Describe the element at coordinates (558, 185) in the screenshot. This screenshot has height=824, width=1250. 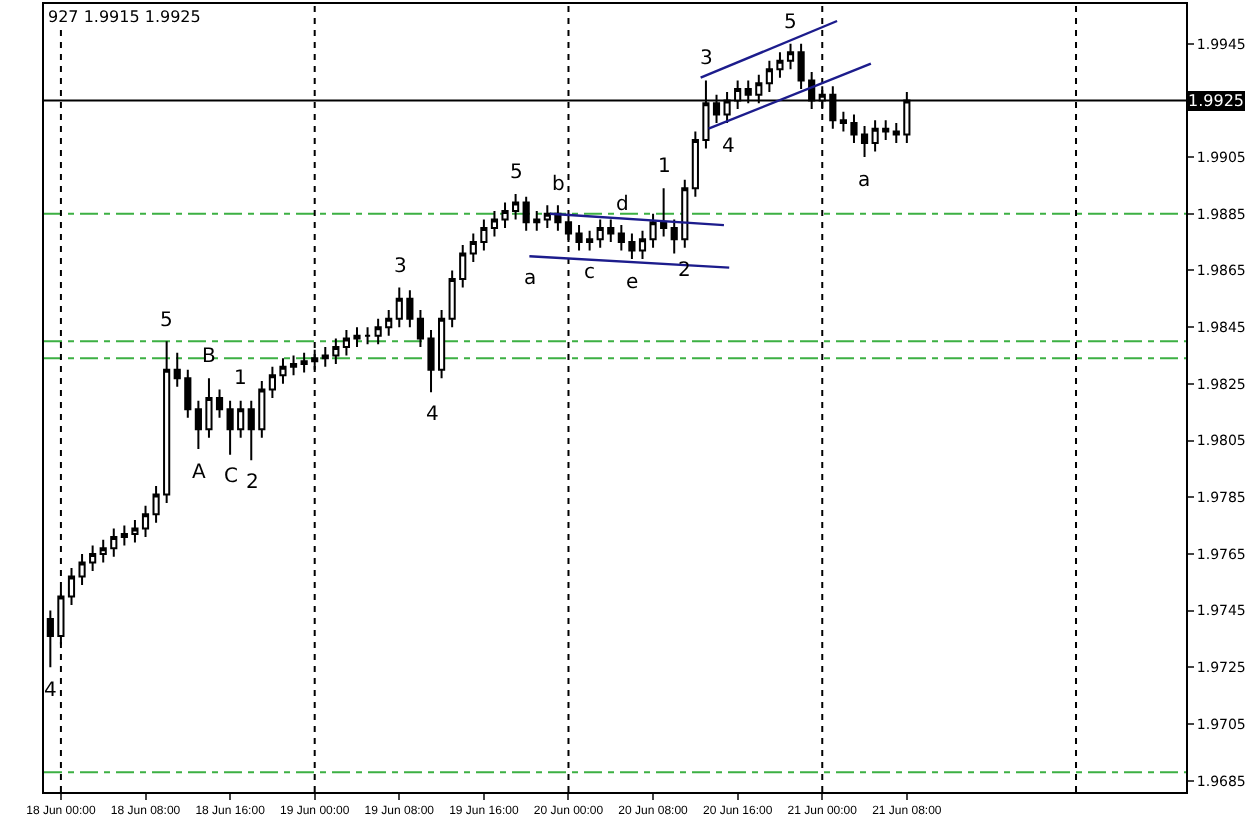
I see `annotation: b` at that location.